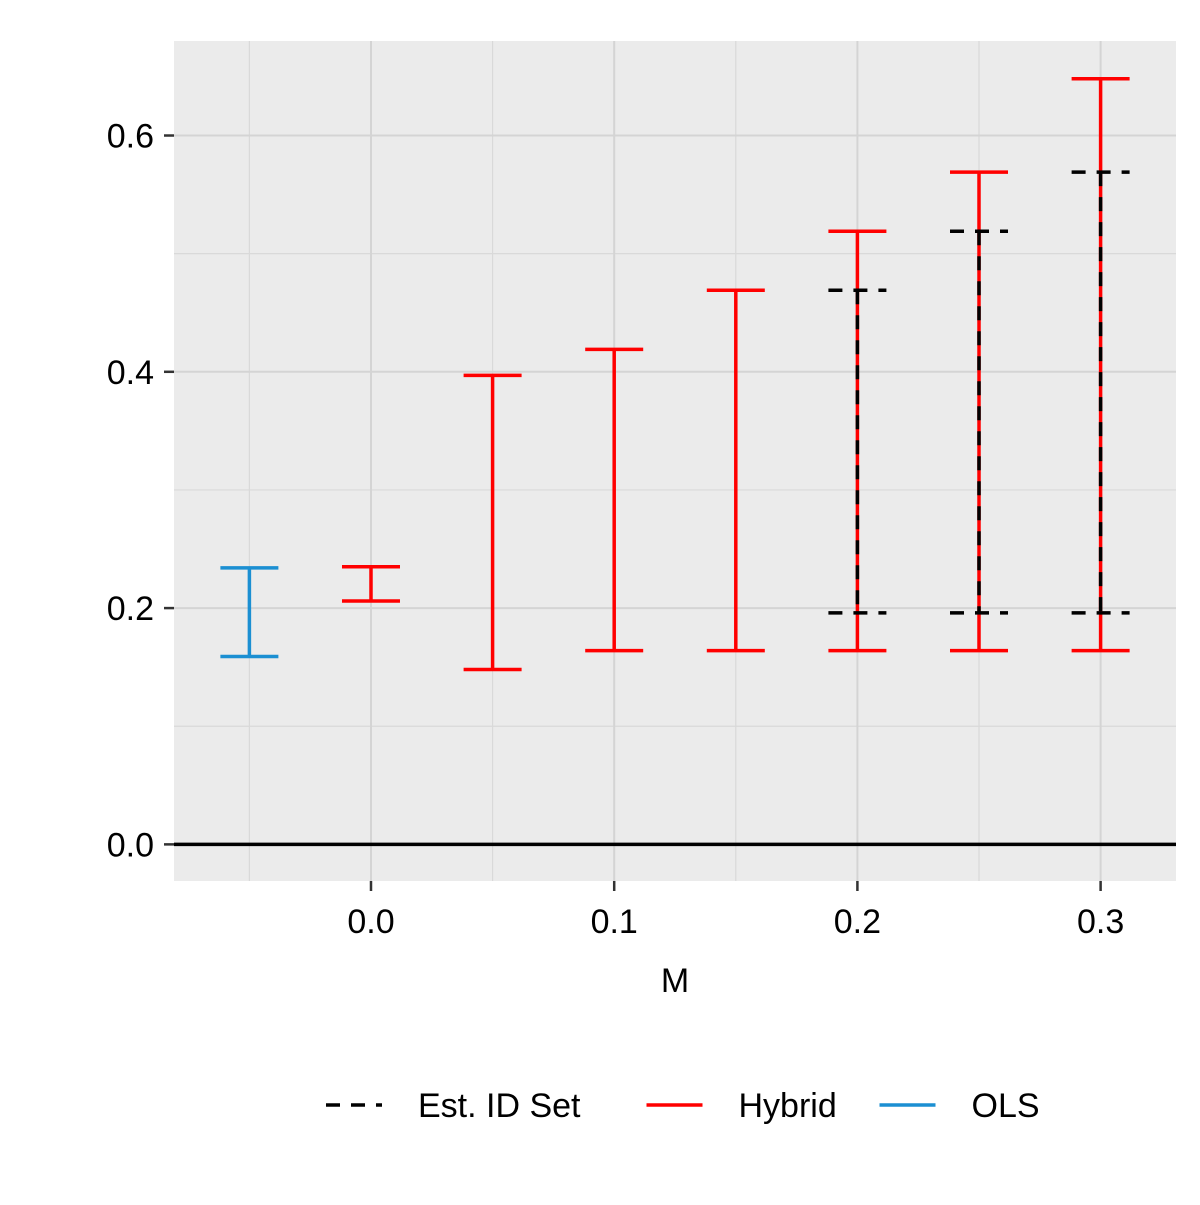 Image resolution: width=1200 pixels, height=1205 pixels. I want to click on legend-label: Est. ID Set, so click(499, 1106).